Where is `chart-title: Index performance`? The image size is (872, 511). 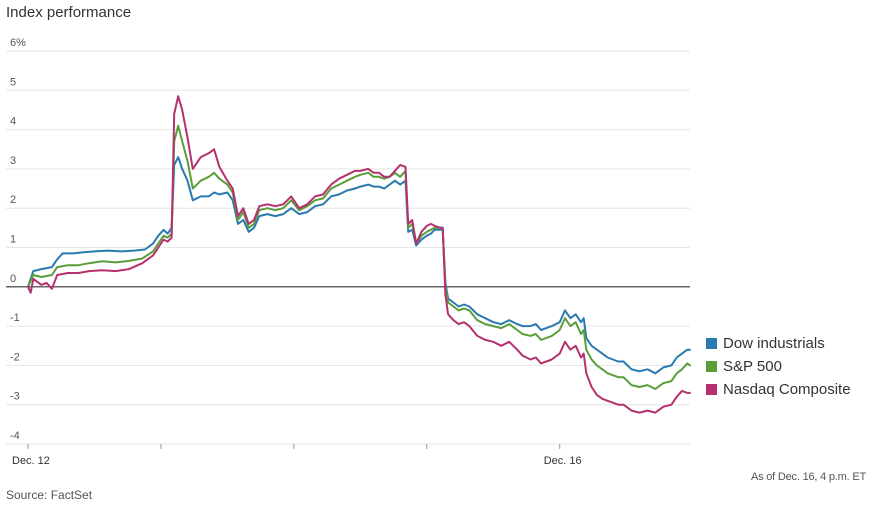
chart-title: Index performance is located at coordinates (69, 12).